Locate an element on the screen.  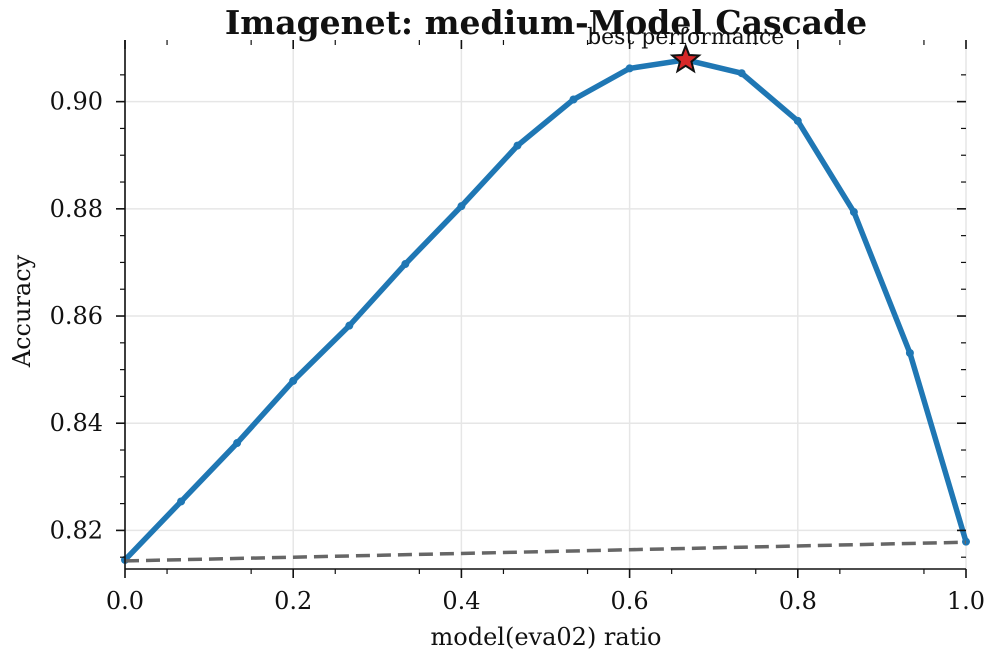
baseline-dashed-line is located at coordinates (545, 551).